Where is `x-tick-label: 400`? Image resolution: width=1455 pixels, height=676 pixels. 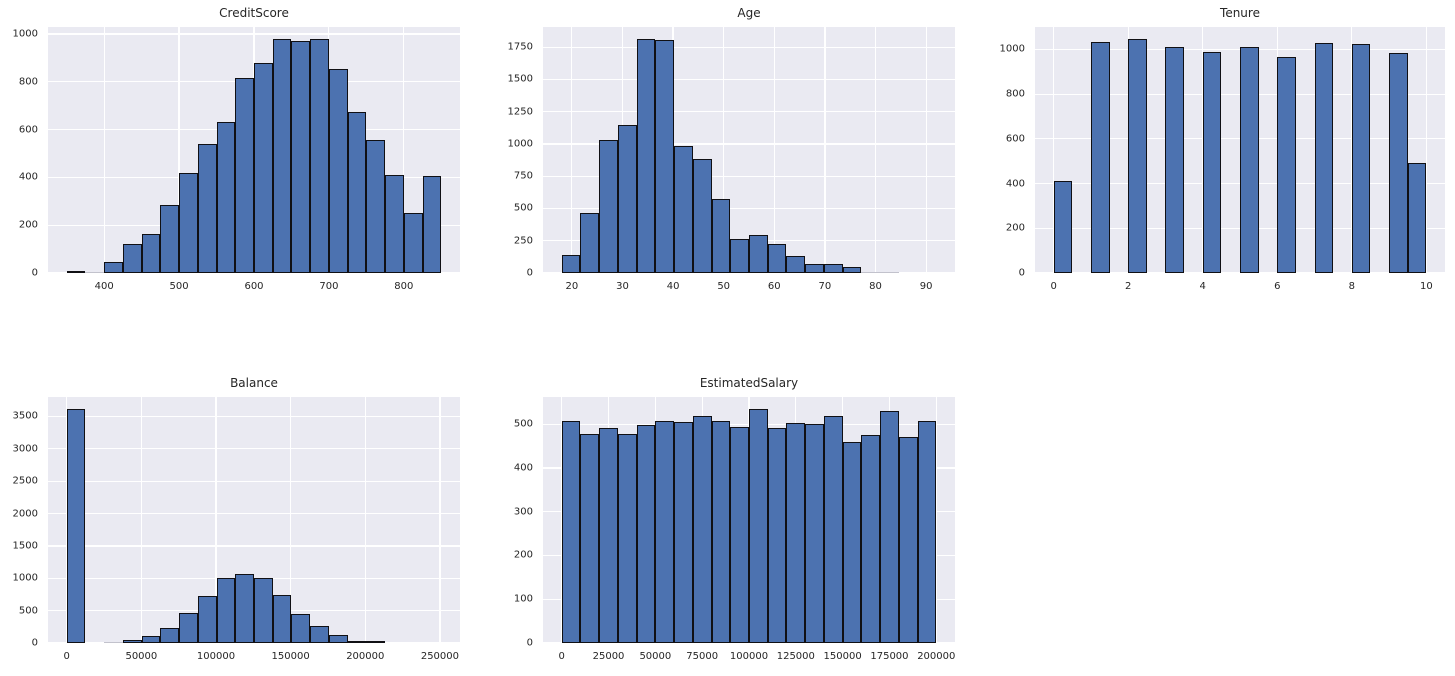 x-tick-label: 400 is located at coordinates (104, 286).